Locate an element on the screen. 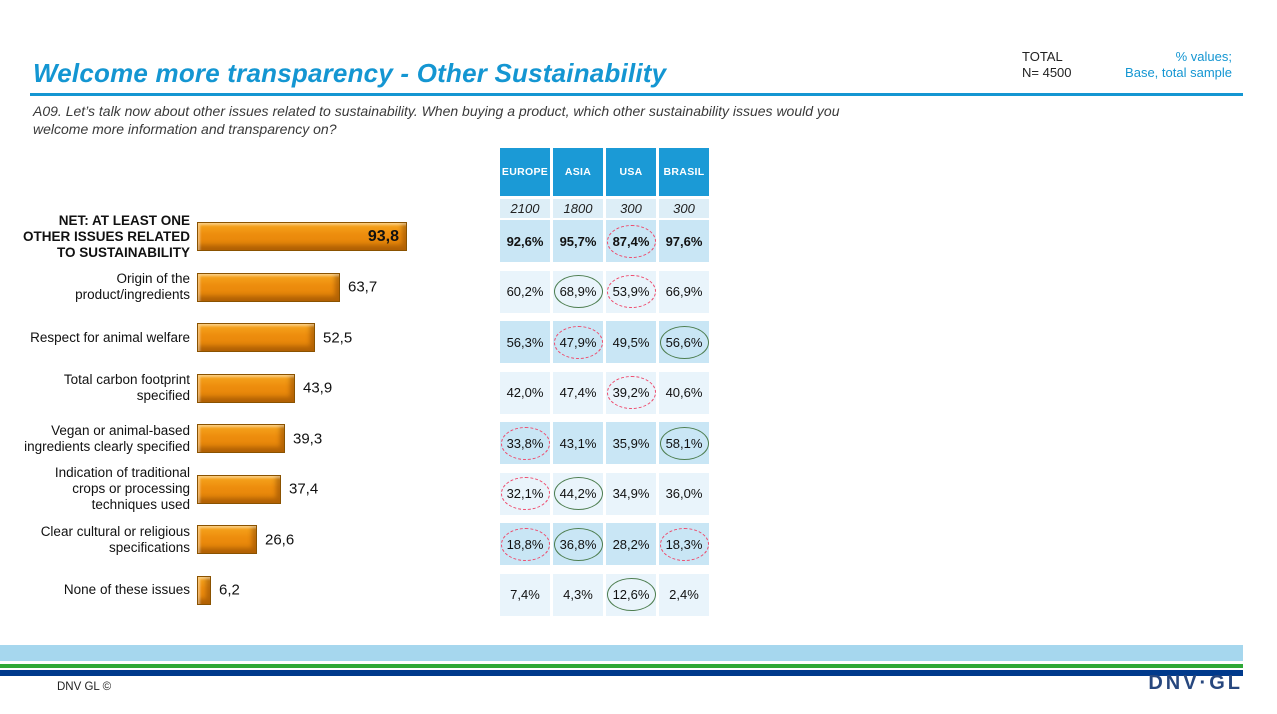  cell-value-circled-green: 56,6% is located at coordinates (684, 342).